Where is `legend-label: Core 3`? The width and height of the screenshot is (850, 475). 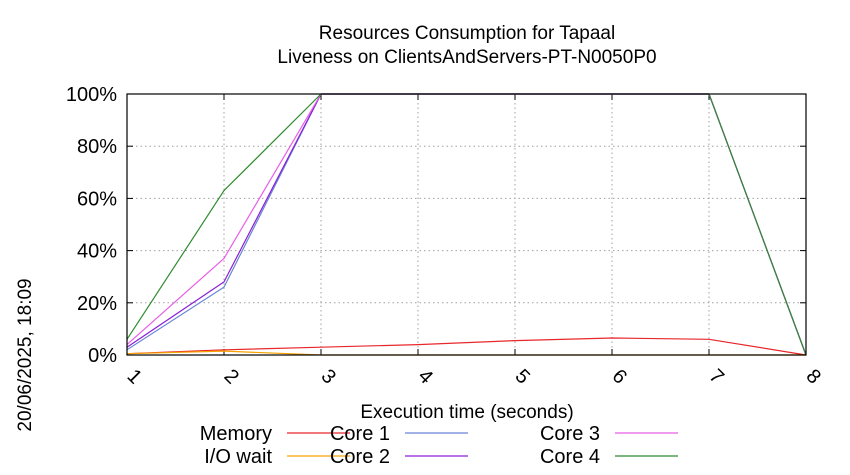 legend-label: Core 3 is located at coordinates (570, 434).